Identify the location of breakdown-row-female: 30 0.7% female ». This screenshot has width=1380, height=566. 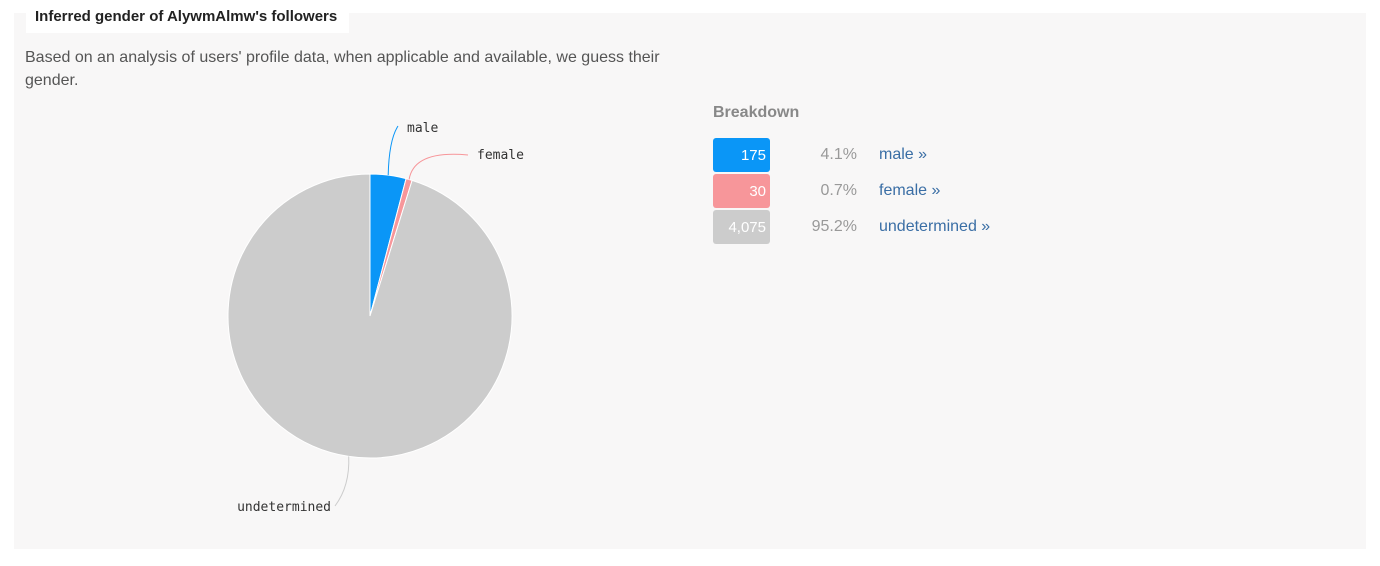
(913, 192).